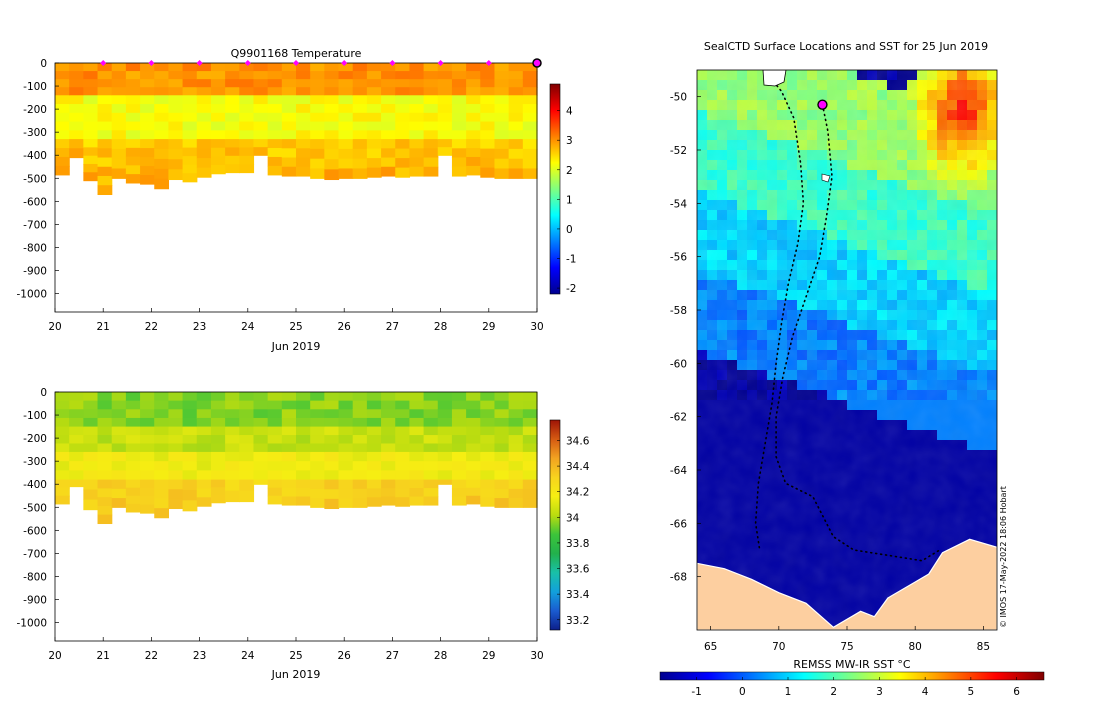 This screenshot has width=1100, height=704. I want to click on salinity-x-tick-label: 27, so click(392, 656).